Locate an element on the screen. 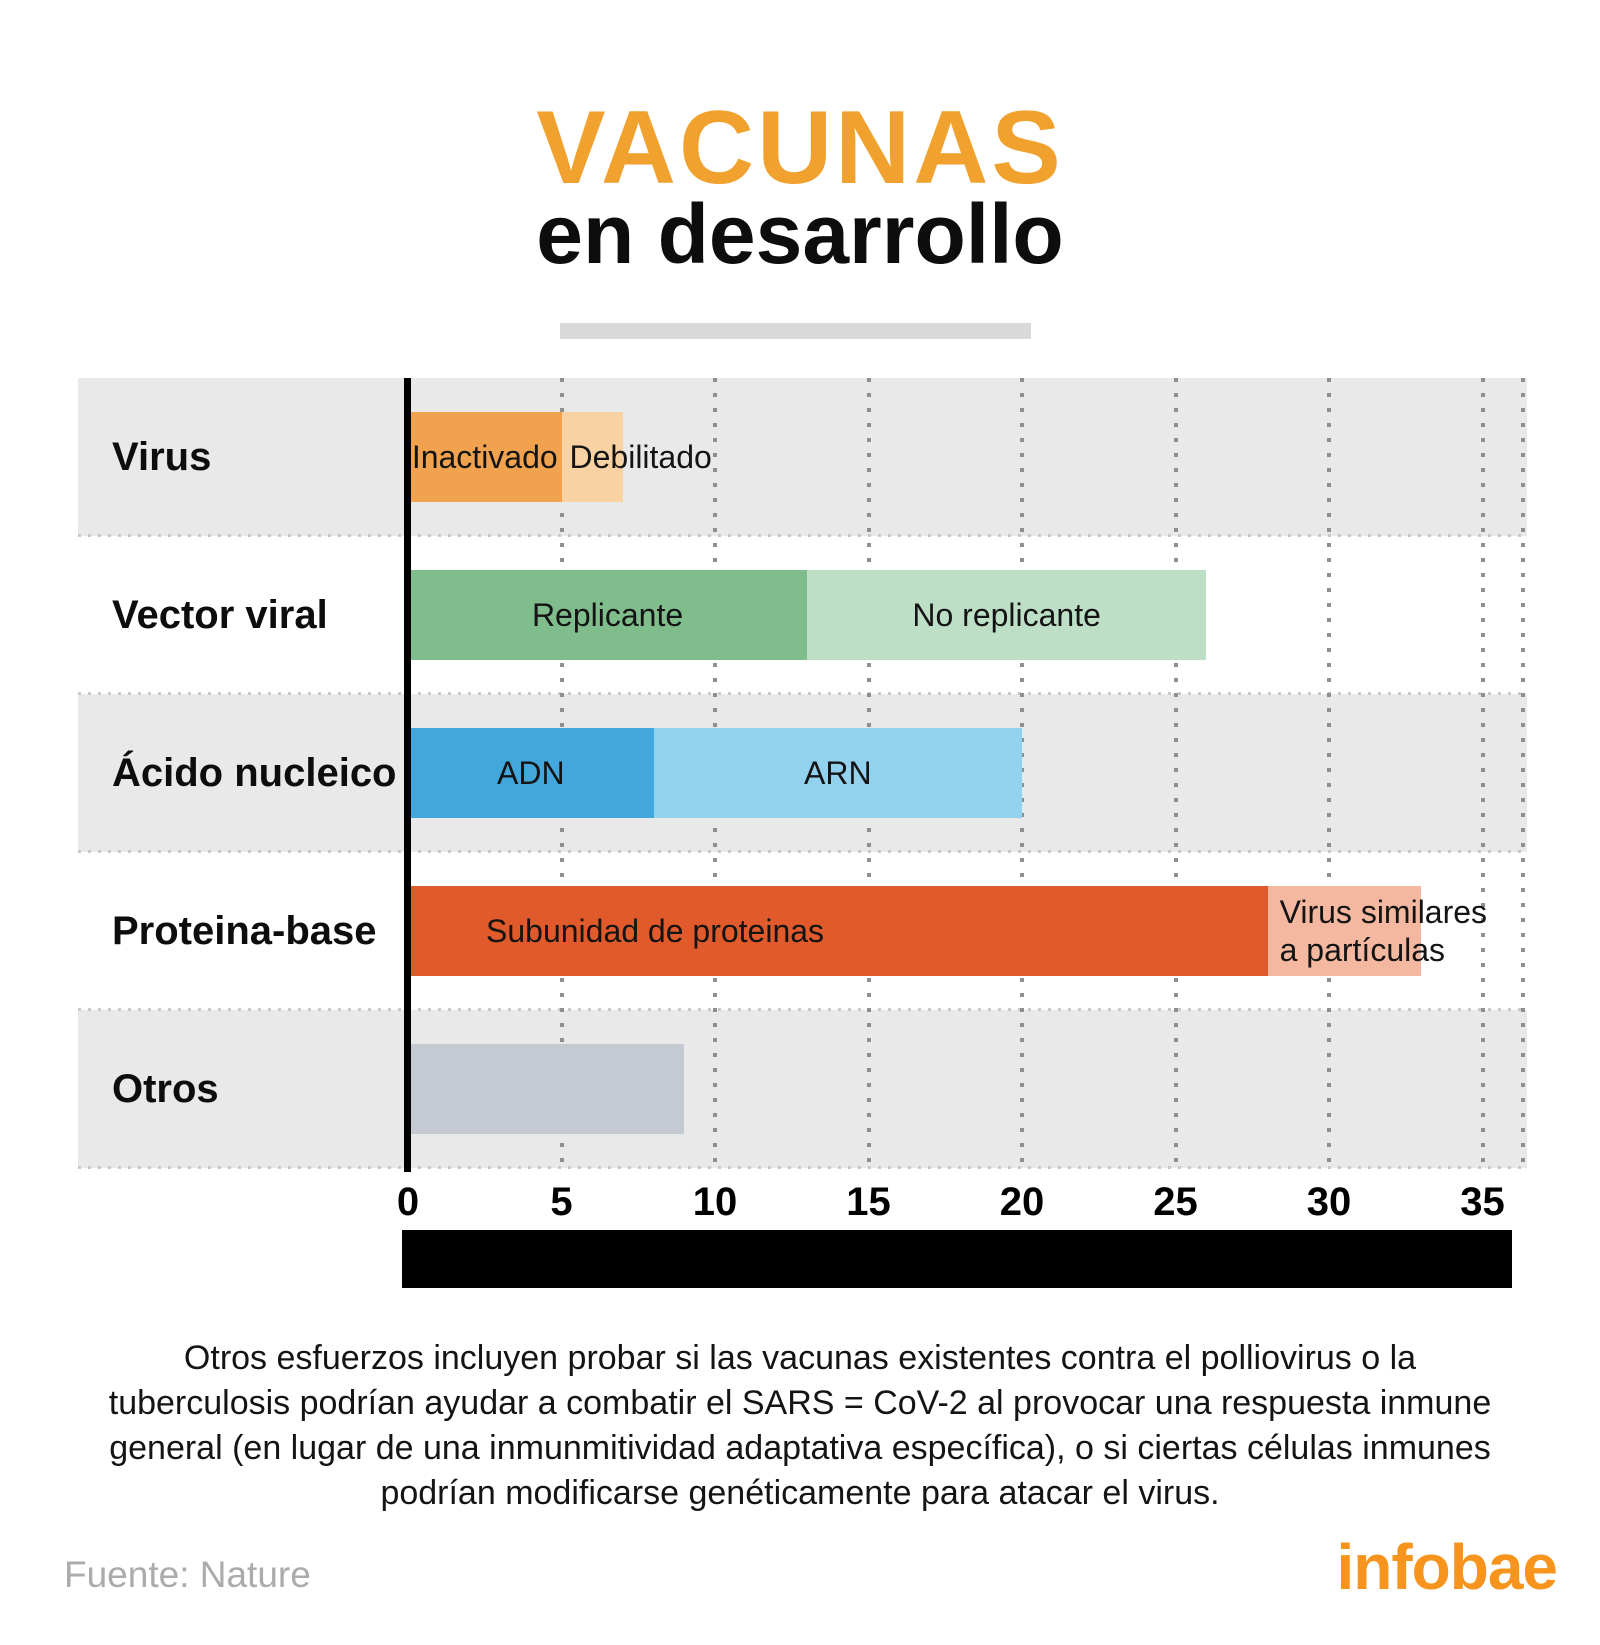 Image resolution: width=1600 pixels, height=1645 pixels. bar-segment-virus-similares-a-particulas: Virus similares a partículas is located at coordinates (1377, 931).